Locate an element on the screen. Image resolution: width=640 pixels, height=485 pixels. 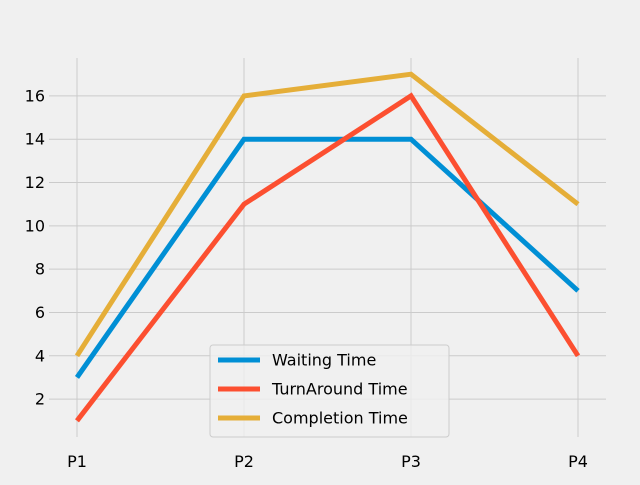
legend-label: TurnAround Time is located at coordinates (339, 389).